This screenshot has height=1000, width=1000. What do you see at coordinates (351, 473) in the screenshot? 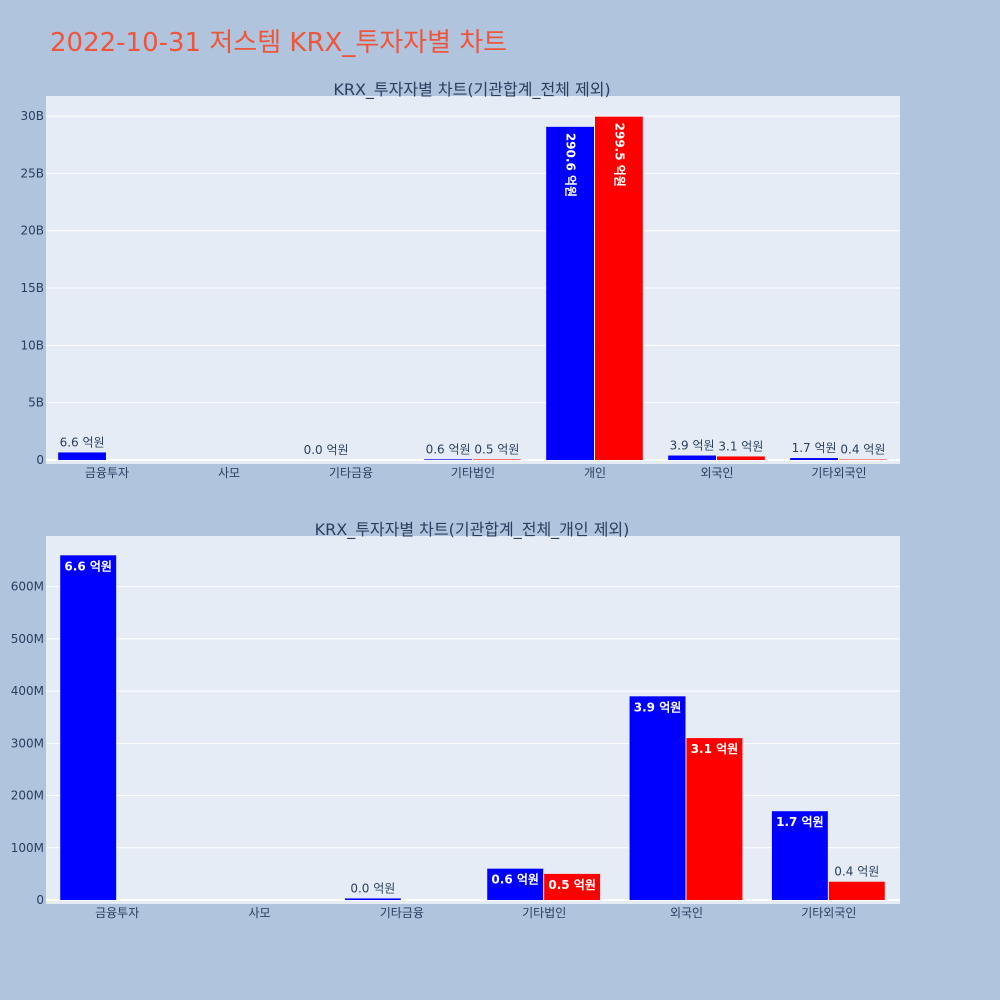
I see `chart1-xtick-label: 기타금융` at bounding box center [351, 473].